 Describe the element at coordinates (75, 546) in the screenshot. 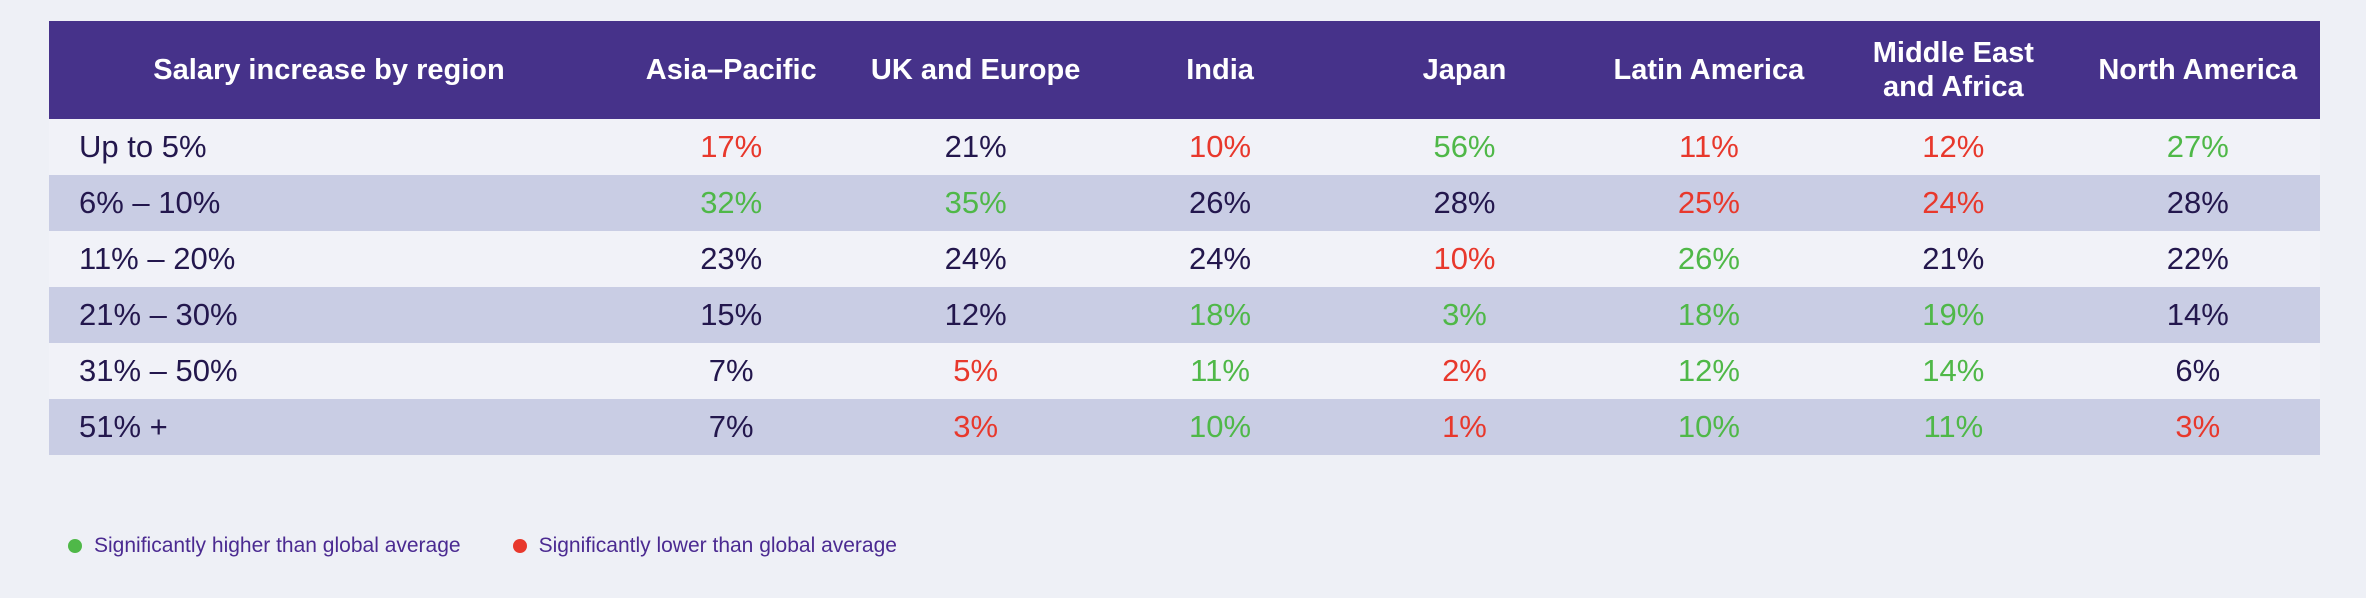

I see `higher-dot-icon` at that location.